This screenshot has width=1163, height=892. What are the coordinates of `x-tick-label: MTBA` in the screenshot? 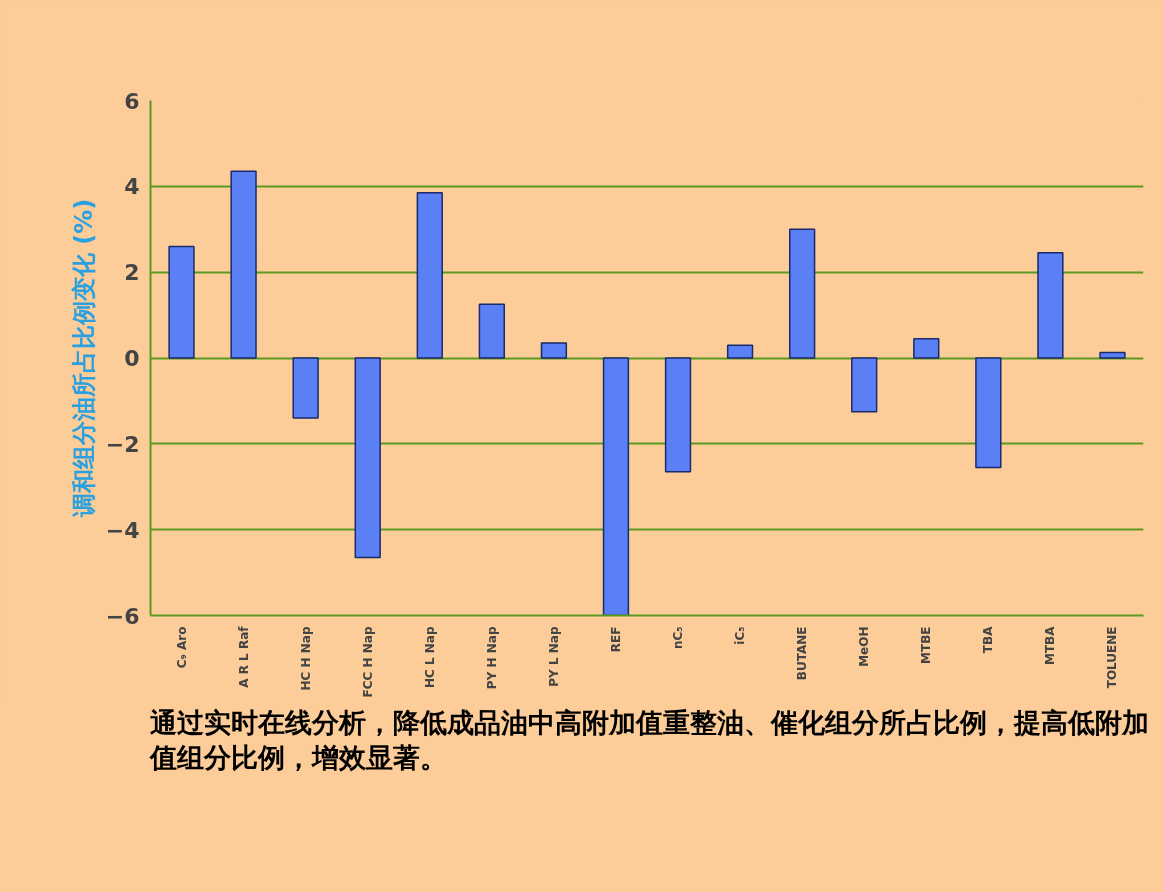 It's located at (1050, 645).